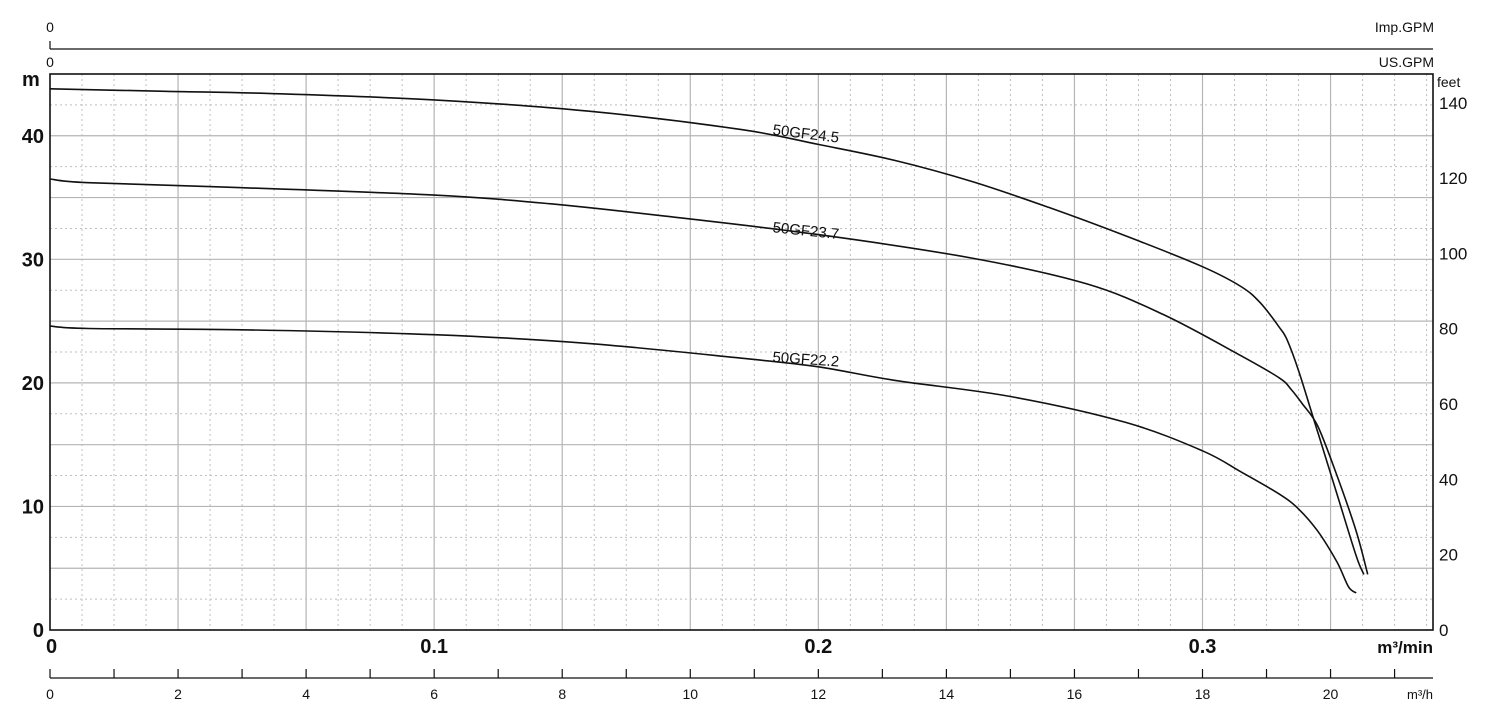 The width and height of the screenshot is (1500, 720). I want to click on series-label-50GF24.5: 50GF24.5, so click(806, 134).